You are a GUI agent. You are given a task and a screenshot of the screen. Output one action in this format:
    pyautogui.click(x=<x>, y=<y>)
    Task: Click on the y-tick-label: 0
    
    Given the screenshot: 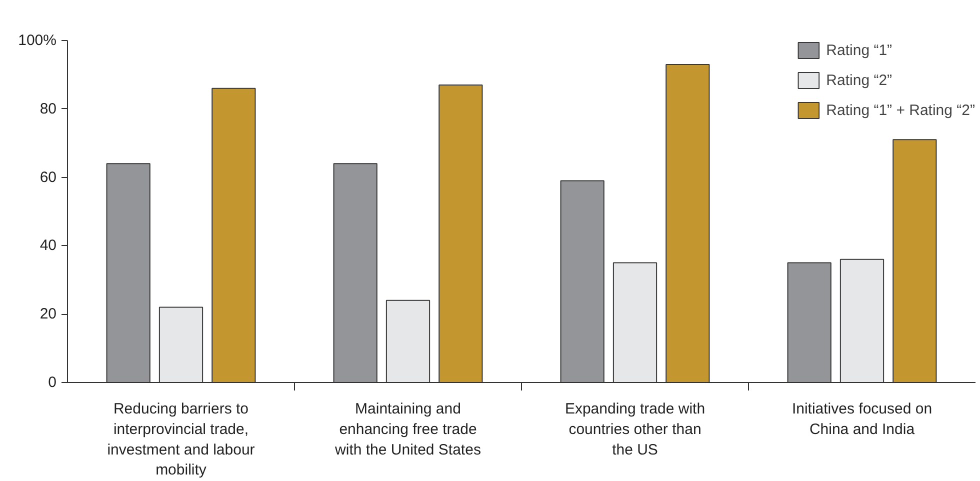 What is the action you would take?
    pyautogui.click(x=52, y=382)
    